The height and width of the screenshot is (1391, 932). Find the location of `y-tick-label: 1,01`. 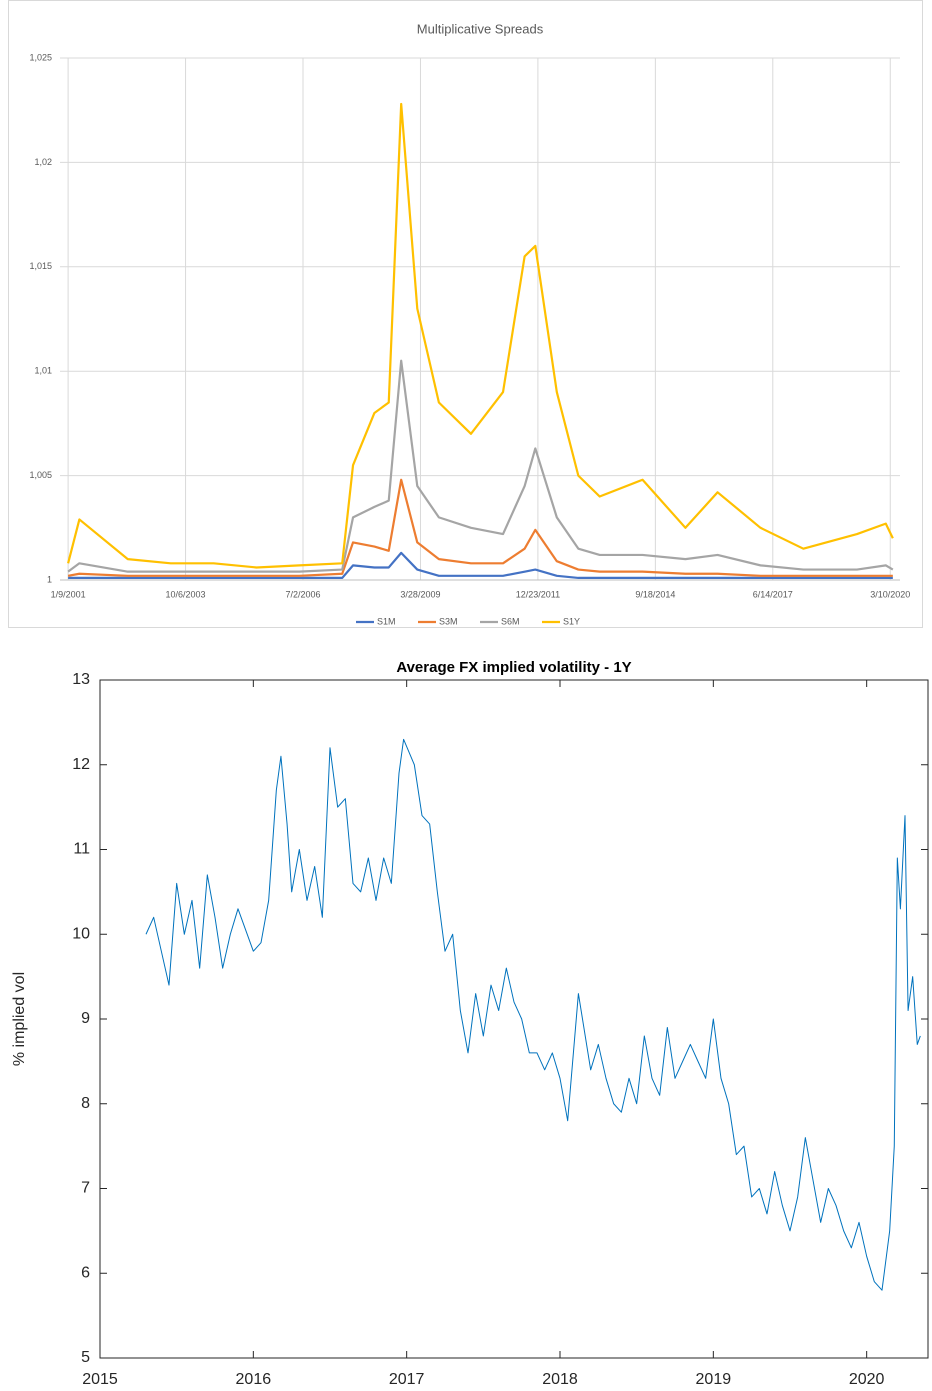

y-tick-label: 1,01 is located at coordinates (43, 371).